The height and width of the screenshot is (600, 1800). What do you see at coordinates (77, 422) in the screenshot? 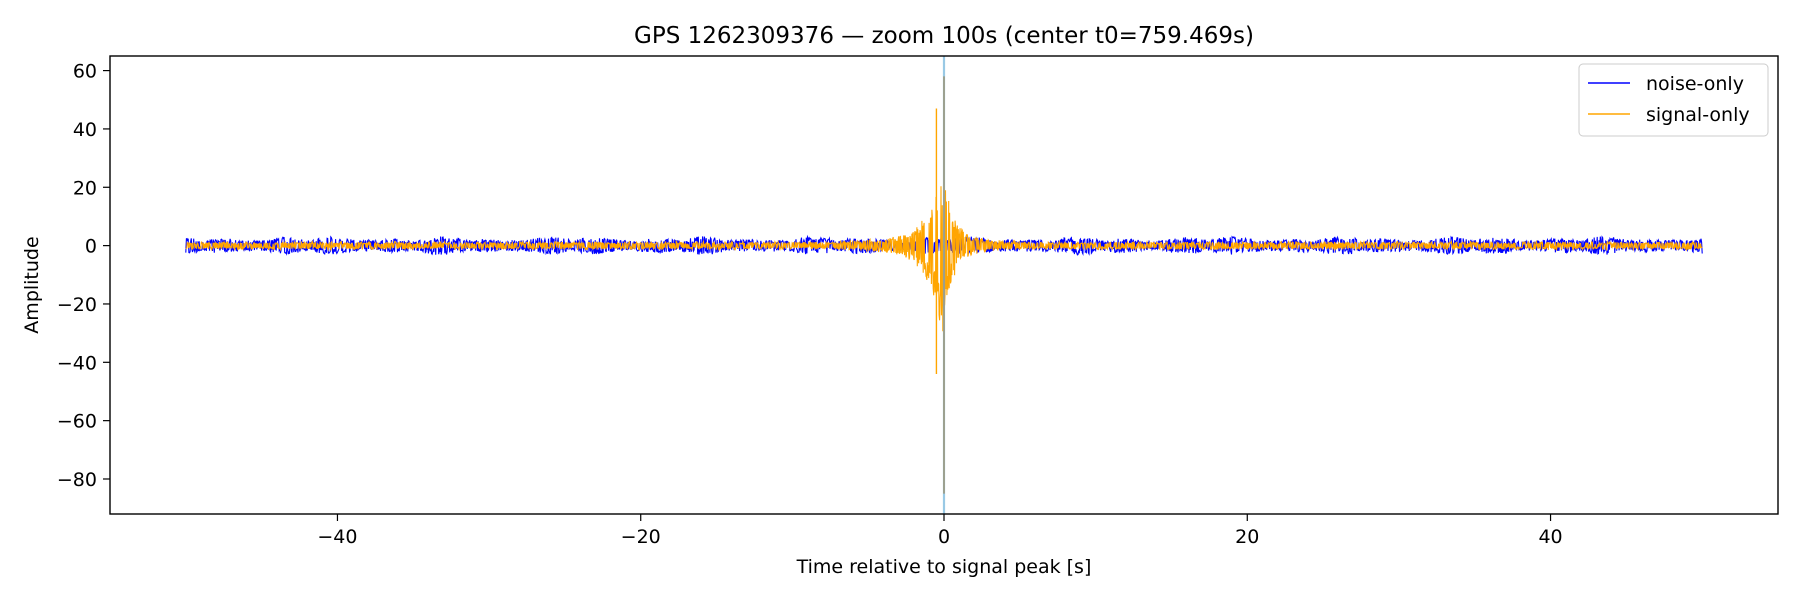
I see `y-tick-label: −60` at bounding box center [77, 422].